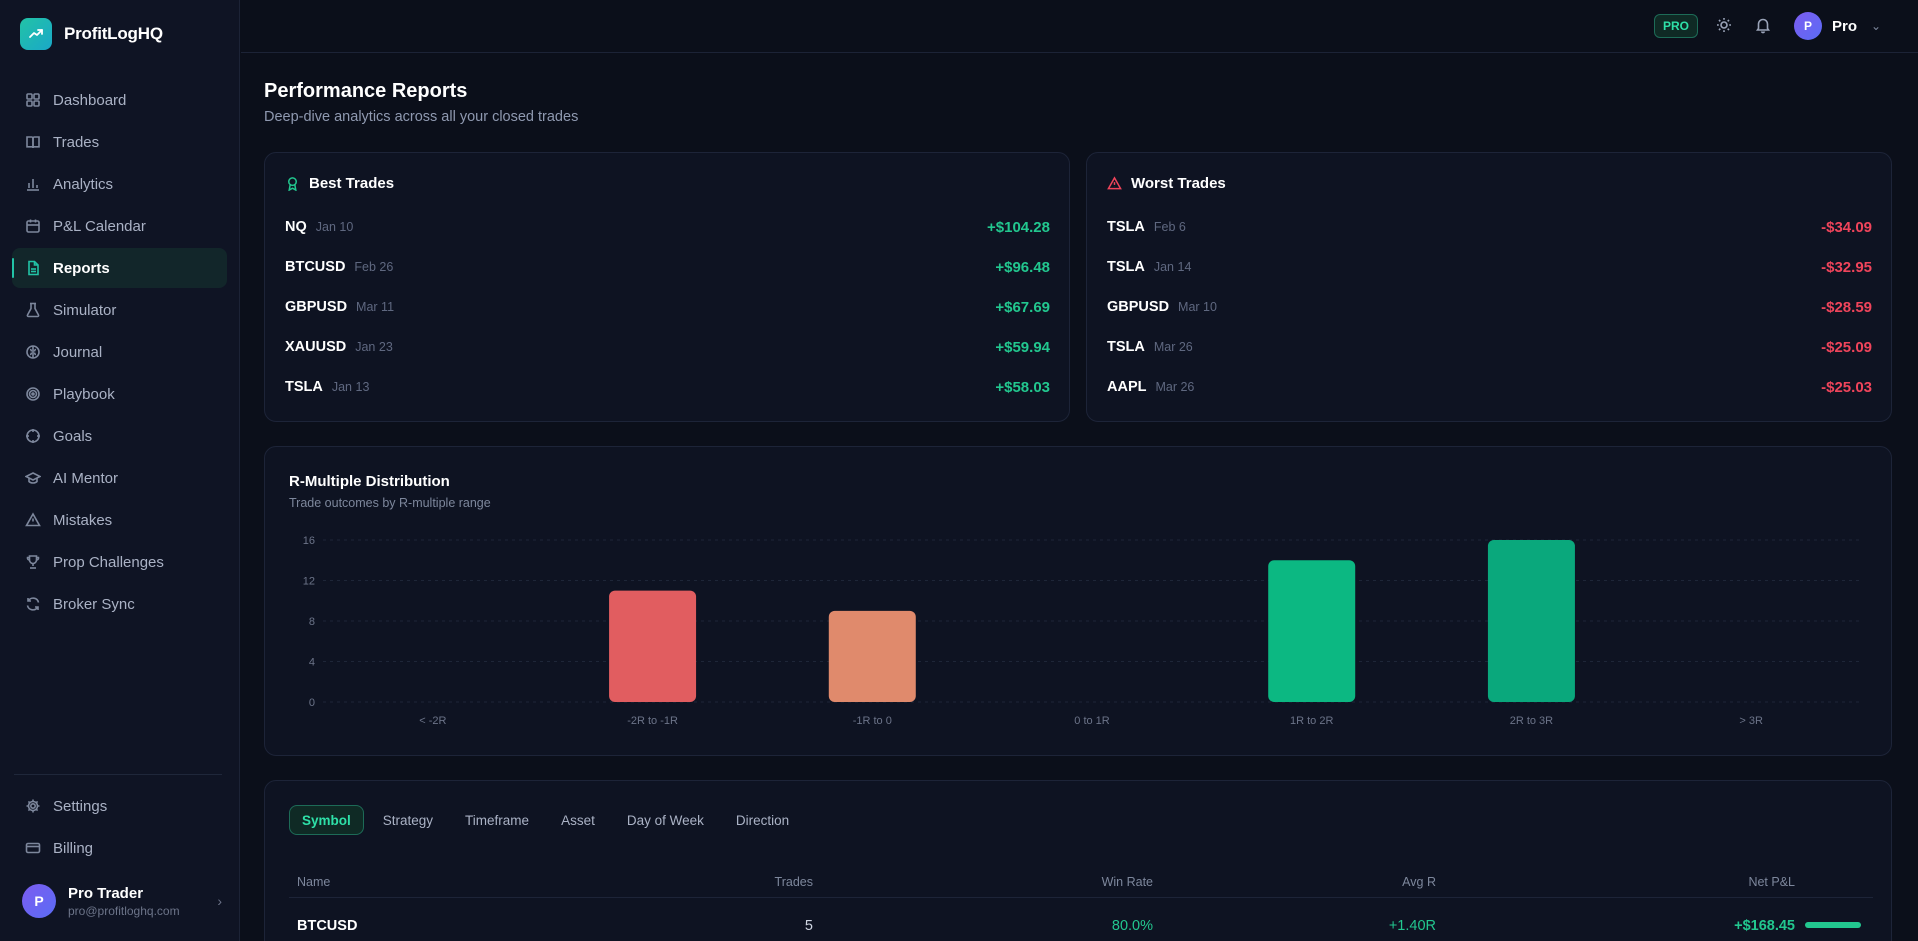 This screenshot has height=941, width=1918. I want to click on column-header-net-pnl: Net P&L, so click(1771, 882).